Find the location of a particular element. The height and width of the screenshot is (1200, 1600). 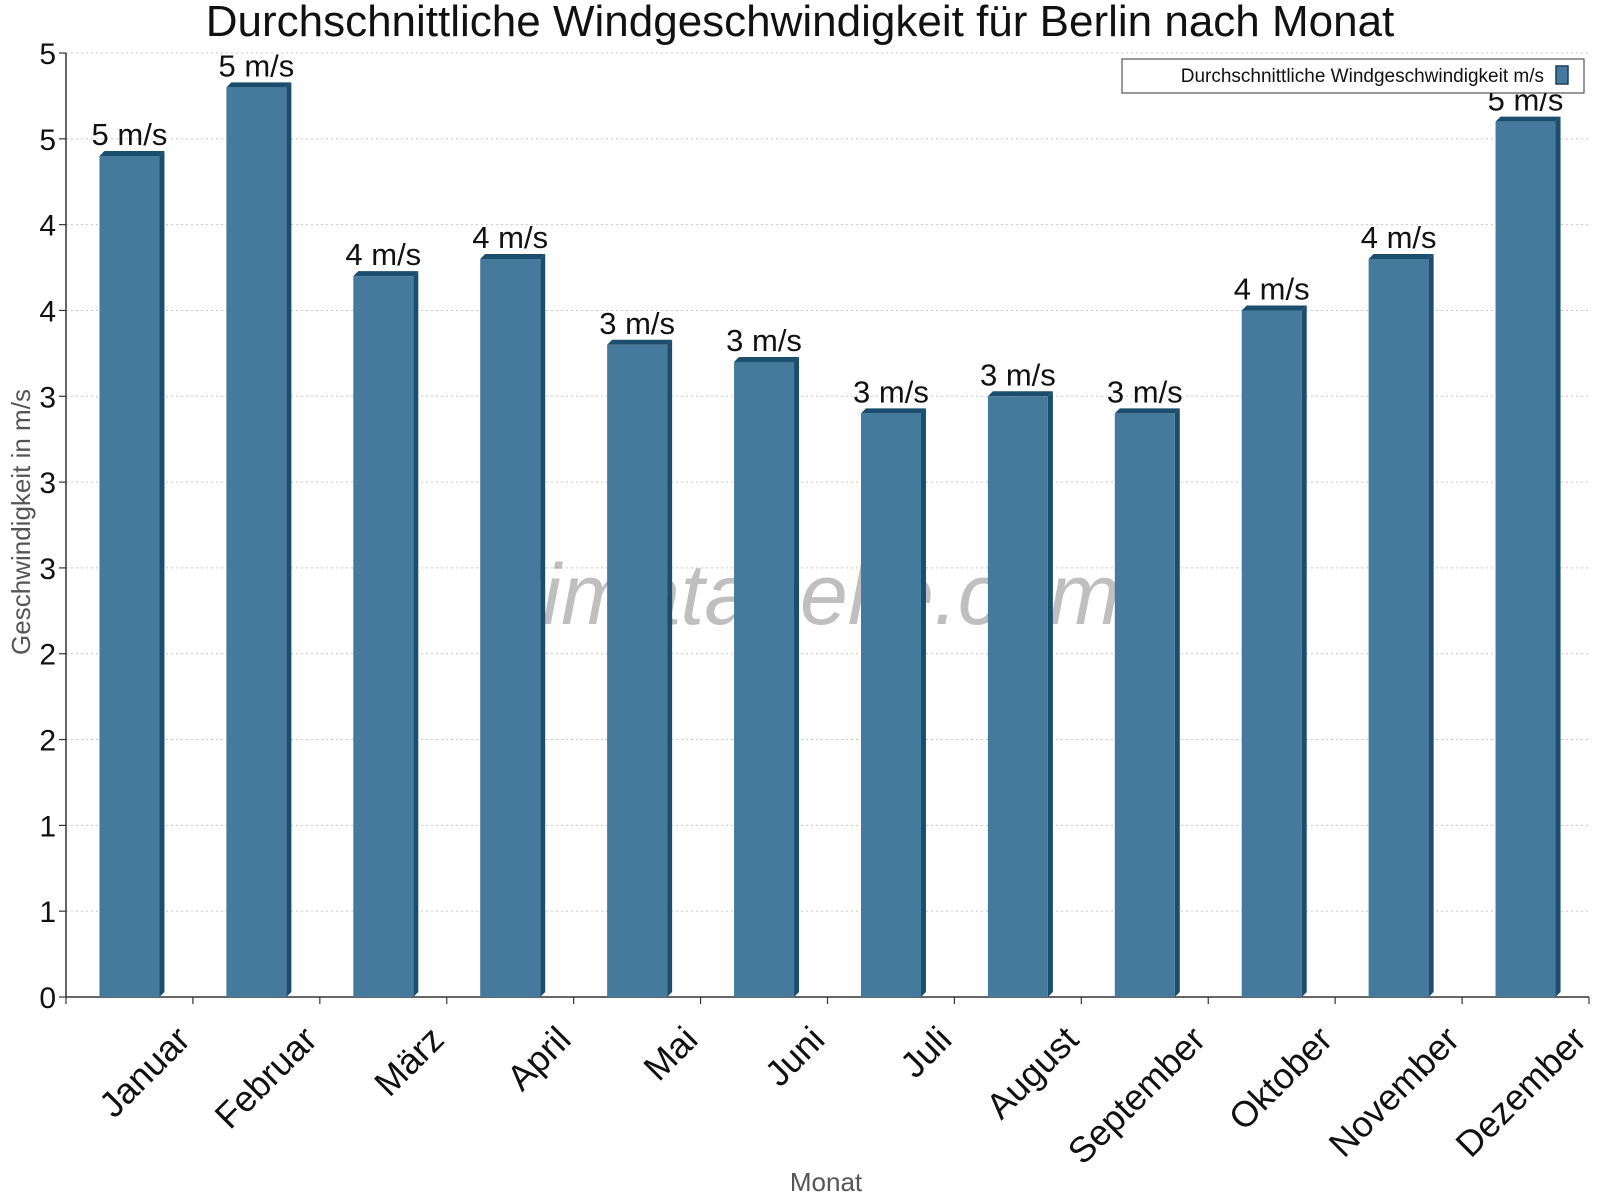

x-tick-label: Dezember is located at coordinates (1520, 1091).